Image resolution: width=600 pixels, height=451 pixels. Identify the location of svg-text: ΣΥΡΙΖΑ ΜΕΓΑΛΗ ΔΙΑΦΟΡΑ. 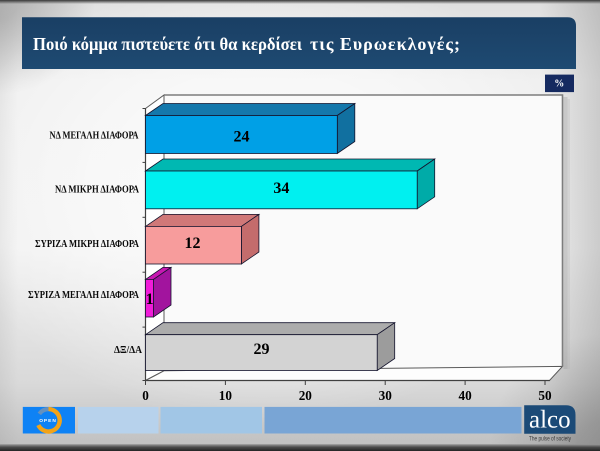
(84, 295).